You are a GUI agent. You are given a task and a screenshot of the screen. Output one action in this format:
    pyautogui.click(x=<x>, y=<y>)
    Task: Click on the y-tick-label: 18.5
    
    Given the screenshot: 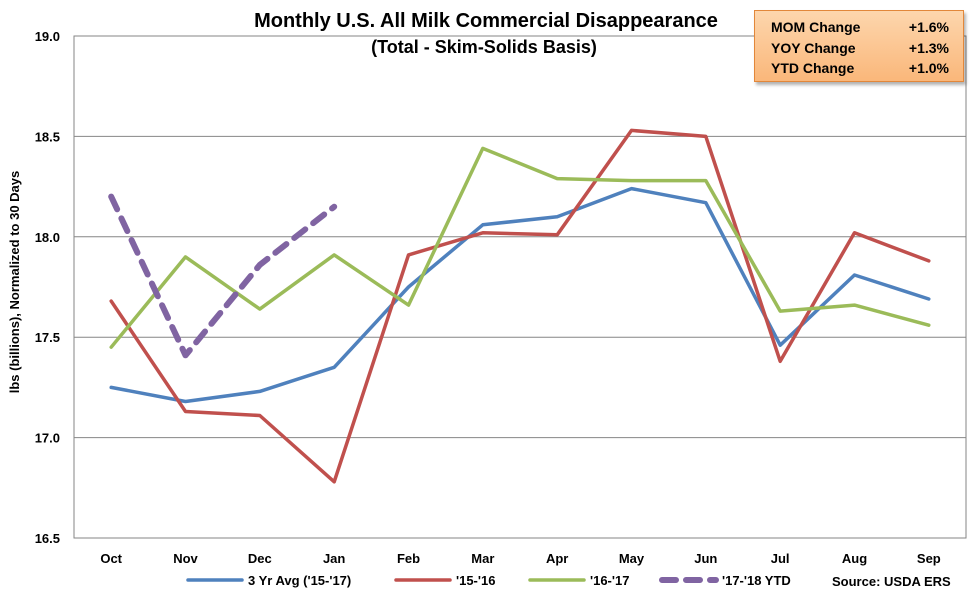 What is the action you would take?
    pyautogui.click(x=47, y=136)
    